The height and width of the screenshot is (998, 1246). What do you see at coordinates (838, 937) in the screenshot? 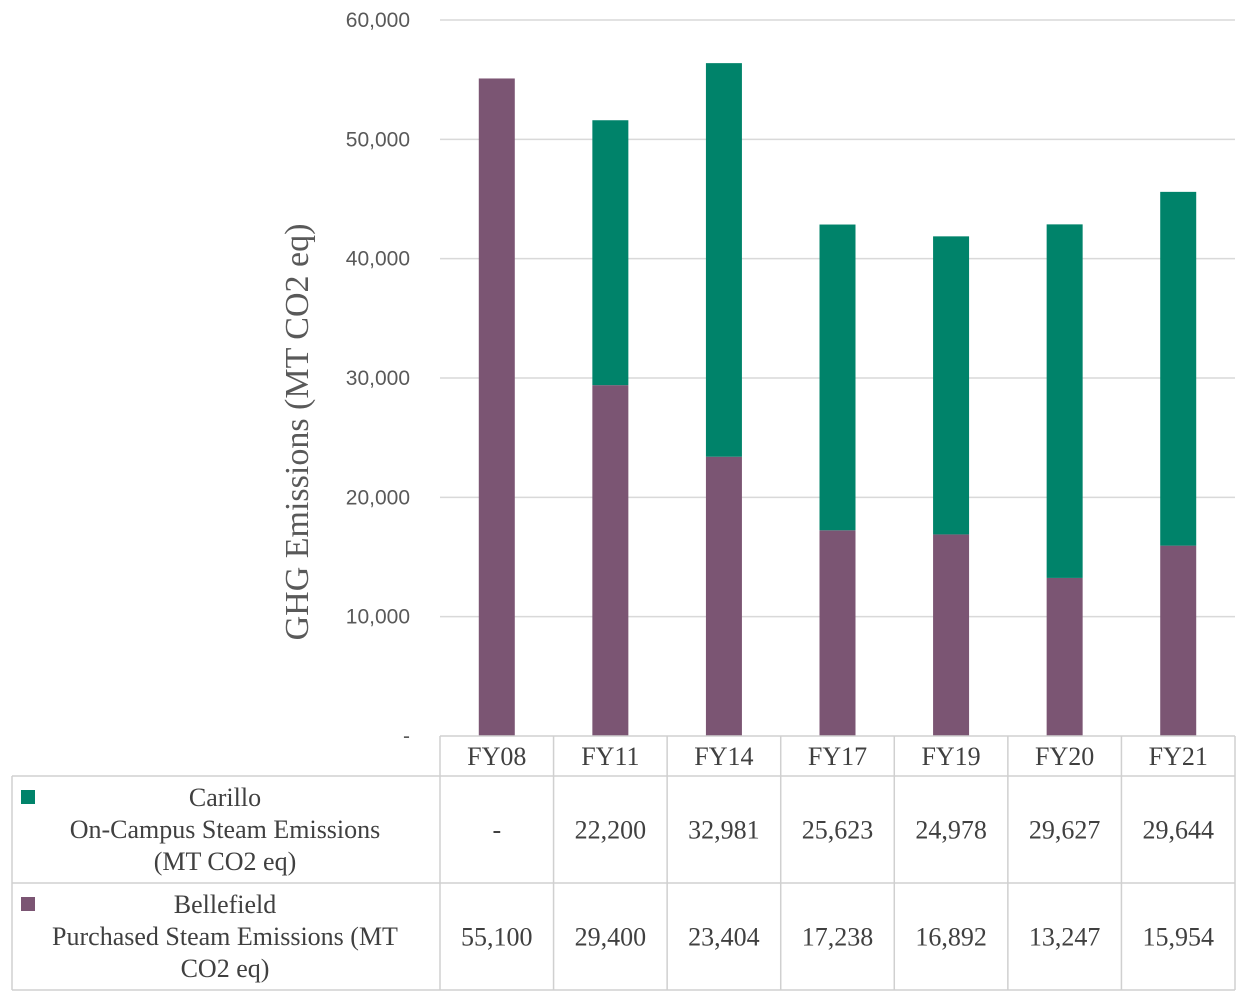
I see `data-label: 17,238` at bounding box center [838, 937].